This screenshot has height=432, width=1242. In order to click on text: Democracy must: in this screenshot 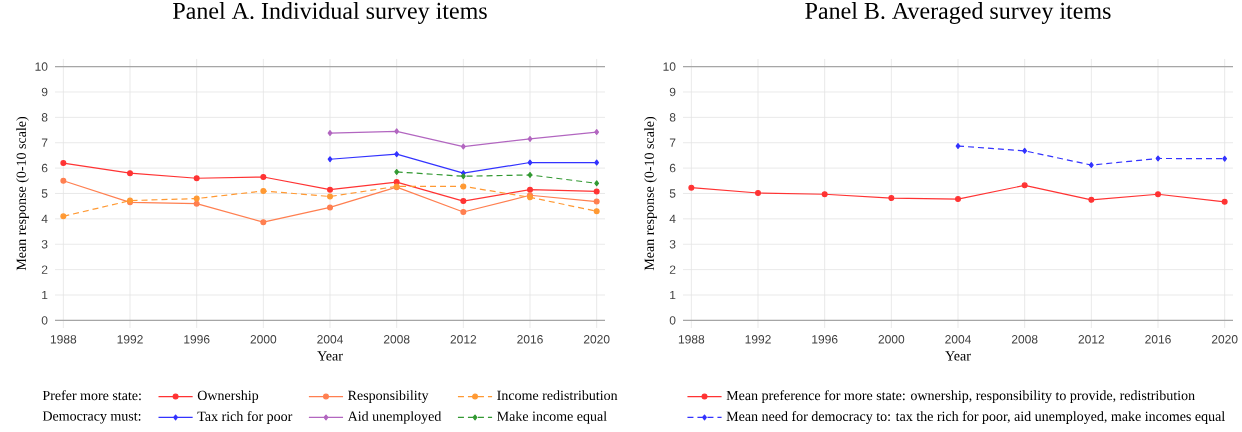, I will do `click(91, 417)`.